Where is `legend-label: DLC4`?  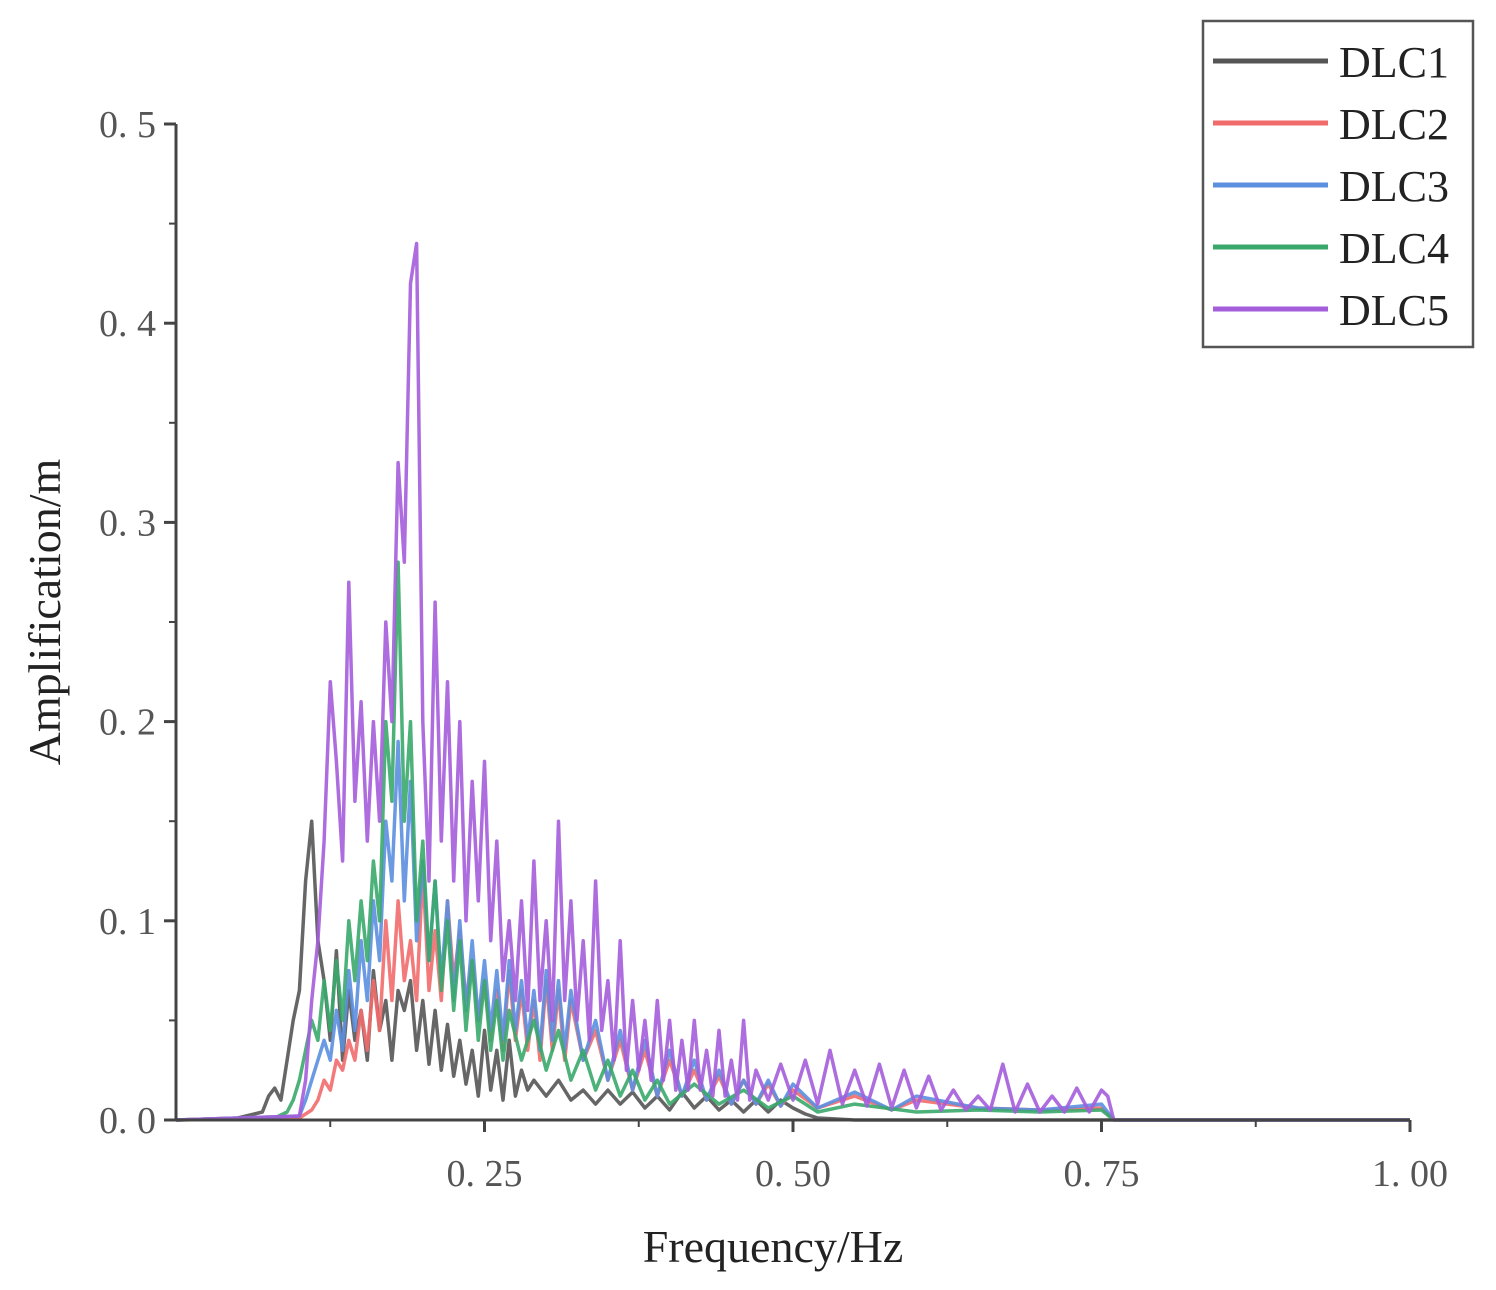 legend-label: DLC4 is located at coordinates (1394, 248).